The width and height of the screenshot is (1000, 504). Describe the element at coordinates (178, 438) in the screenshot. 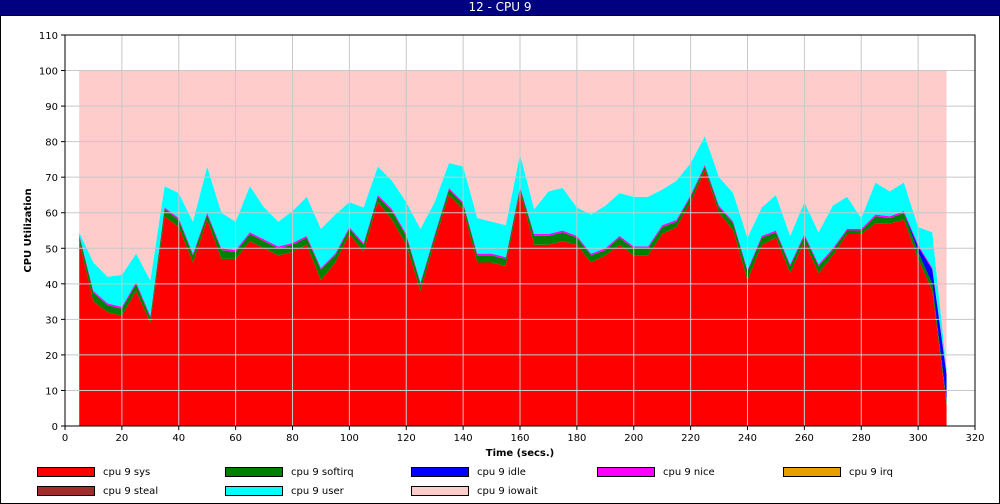

I see `x-tick-label: 40` at that location.